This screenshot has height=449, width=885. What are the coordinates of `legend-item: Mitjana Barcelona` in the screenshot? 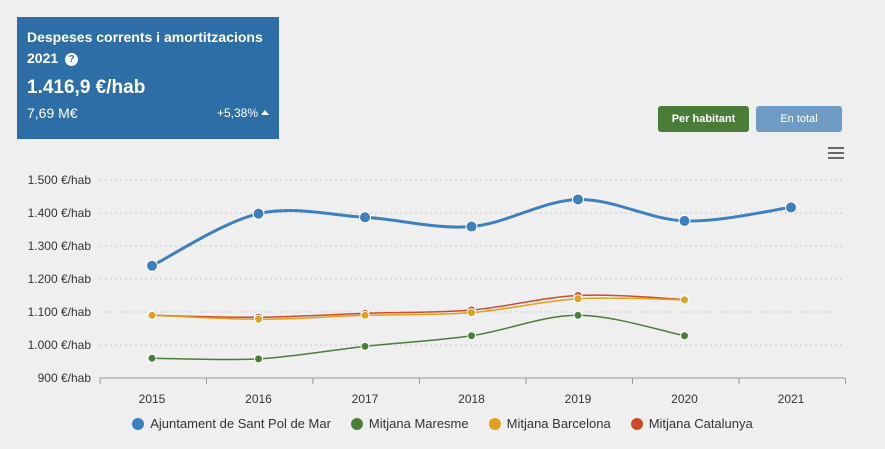 It's located at (549, 423).